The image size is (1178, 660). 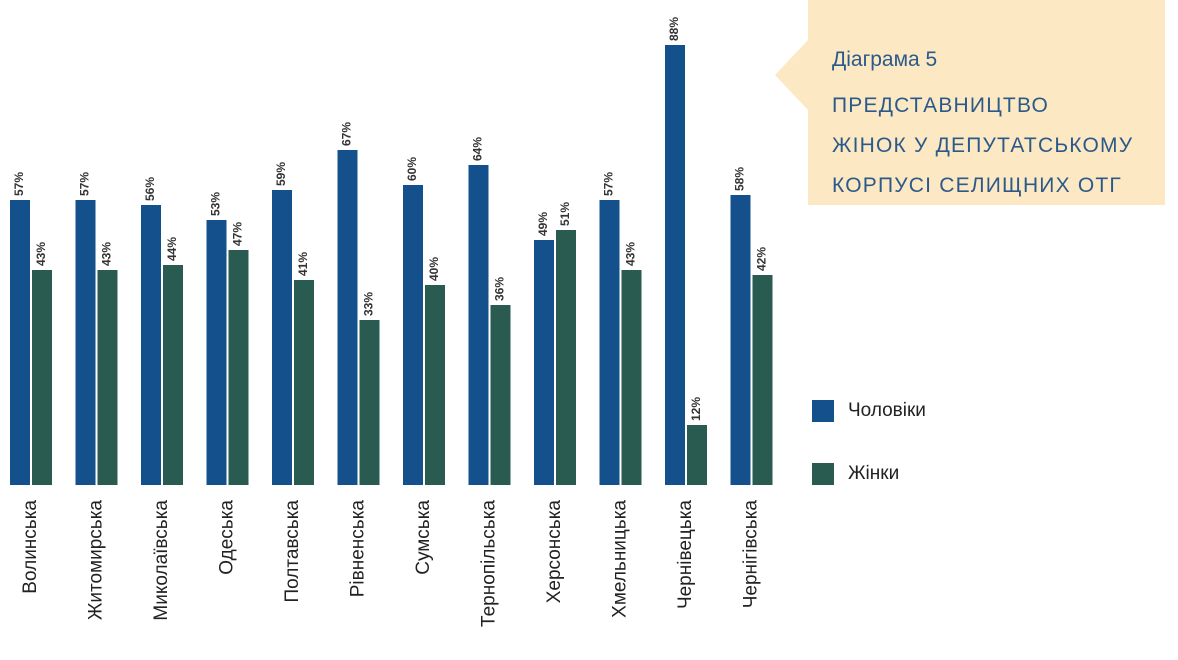 What do you see at coordinates (303, 264) in the screenshot?
I see `value-label: 41%` at bounding box center [303, 264].